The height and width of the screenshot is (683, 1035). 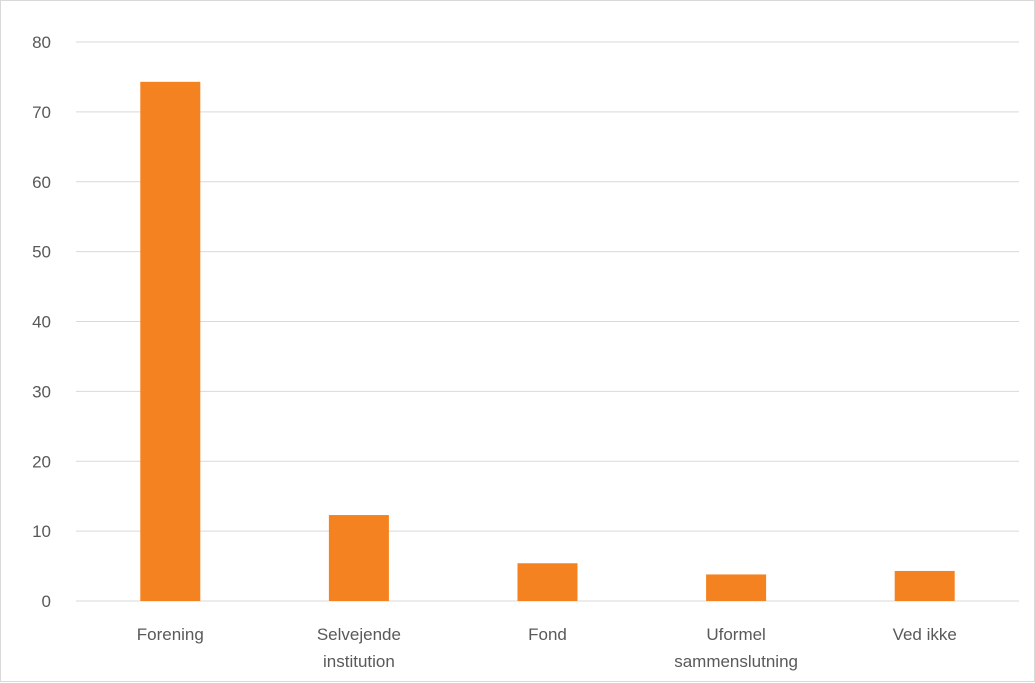 What do you see at coordinates (736, 648) in the screenshot?
I see `x-category-label: Uformel sammenslutning` at bounding box center [736, 648].